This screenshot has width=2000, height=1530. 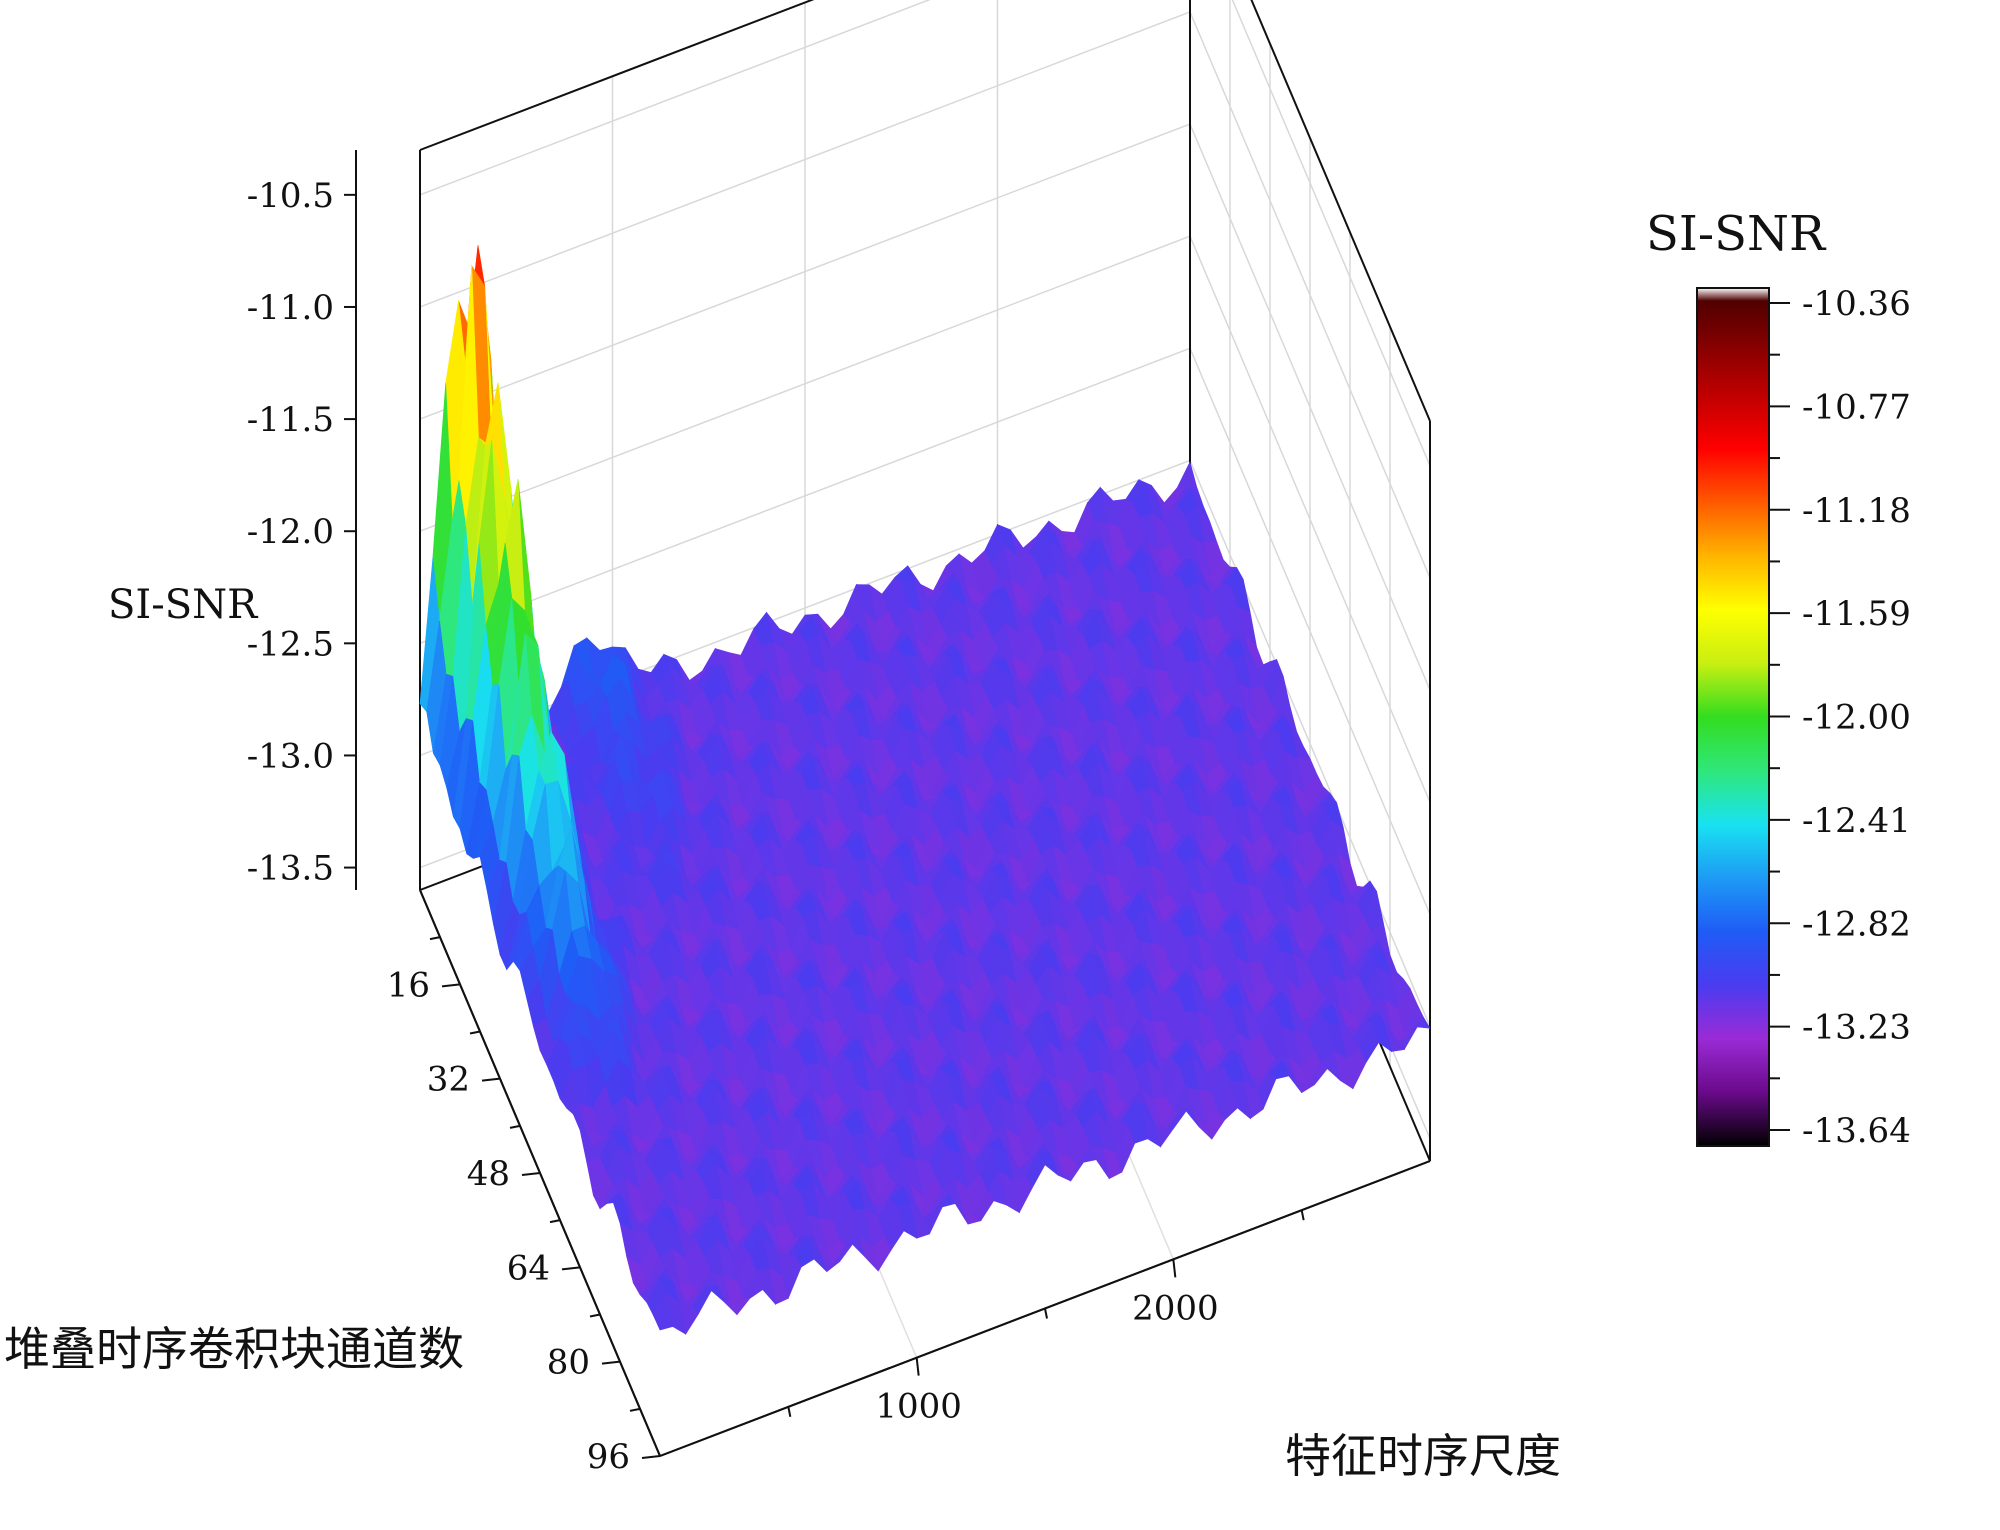 I want to click on colorbar-tick-label: -10.77, so click(x=1856, y=407).